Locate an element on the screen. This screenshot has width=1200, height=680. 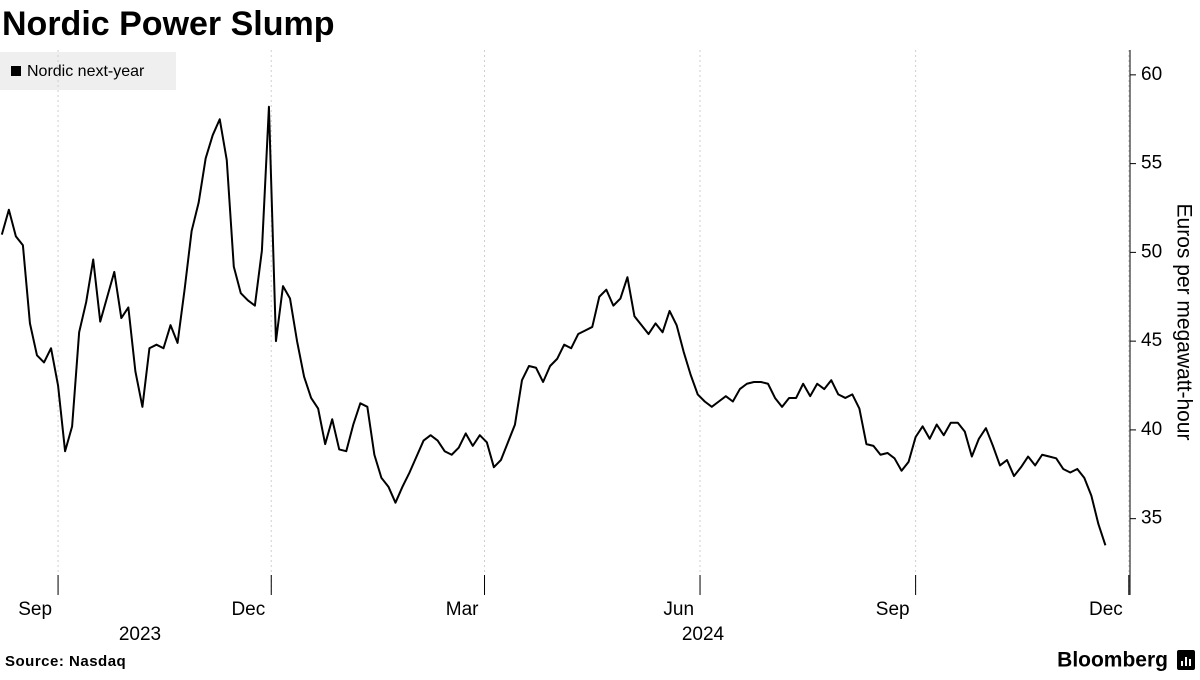
y-tick-label: 35 is located at coordinates (1151, 518).